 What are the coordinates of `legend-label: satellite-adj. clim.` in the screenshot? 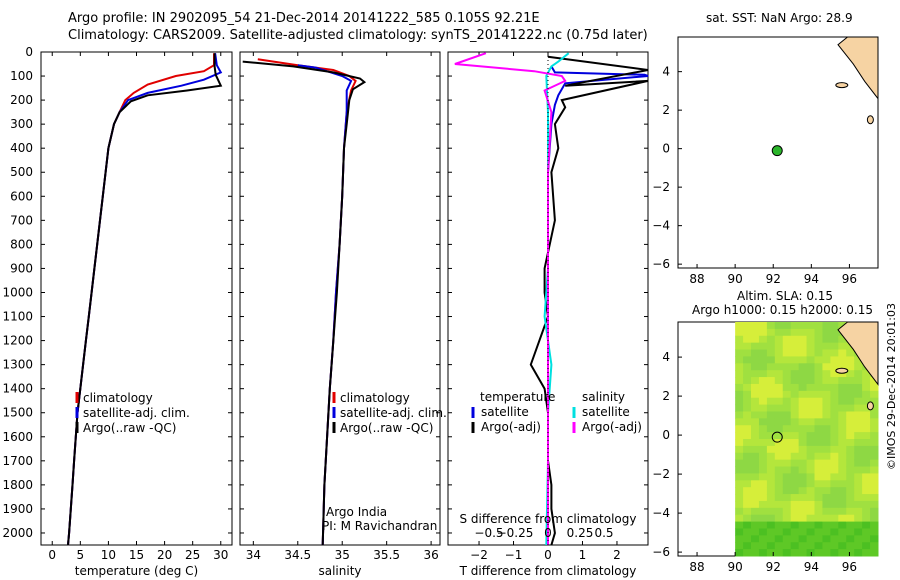 It's located at (136, 413).